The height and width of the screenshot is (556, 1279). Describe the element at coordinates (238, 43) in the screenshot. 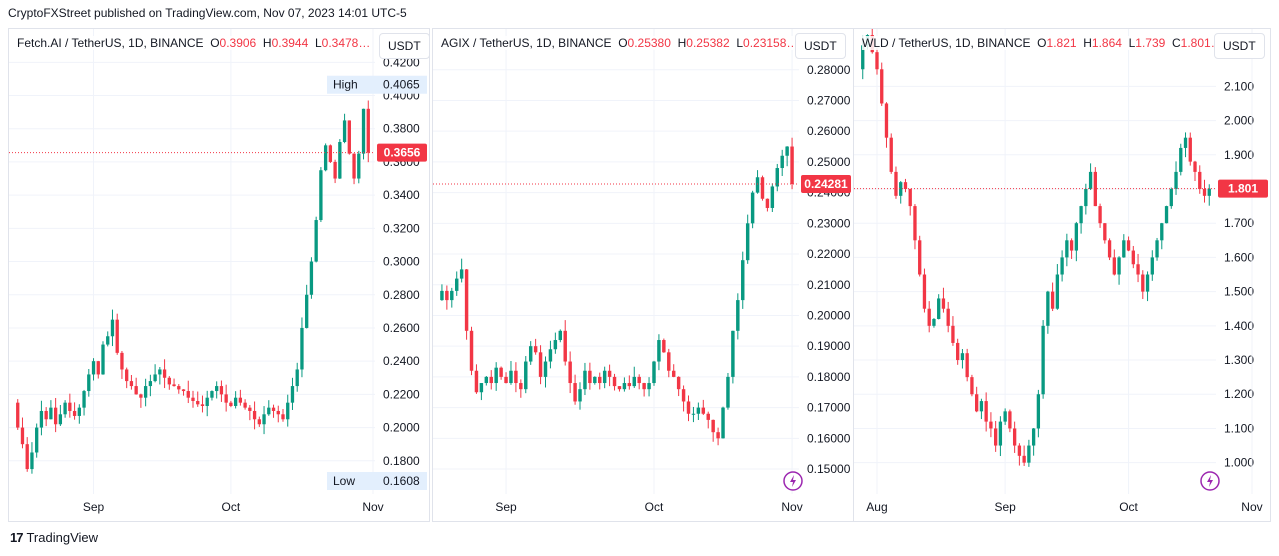

I see `open-value: 0.3906` at that location.